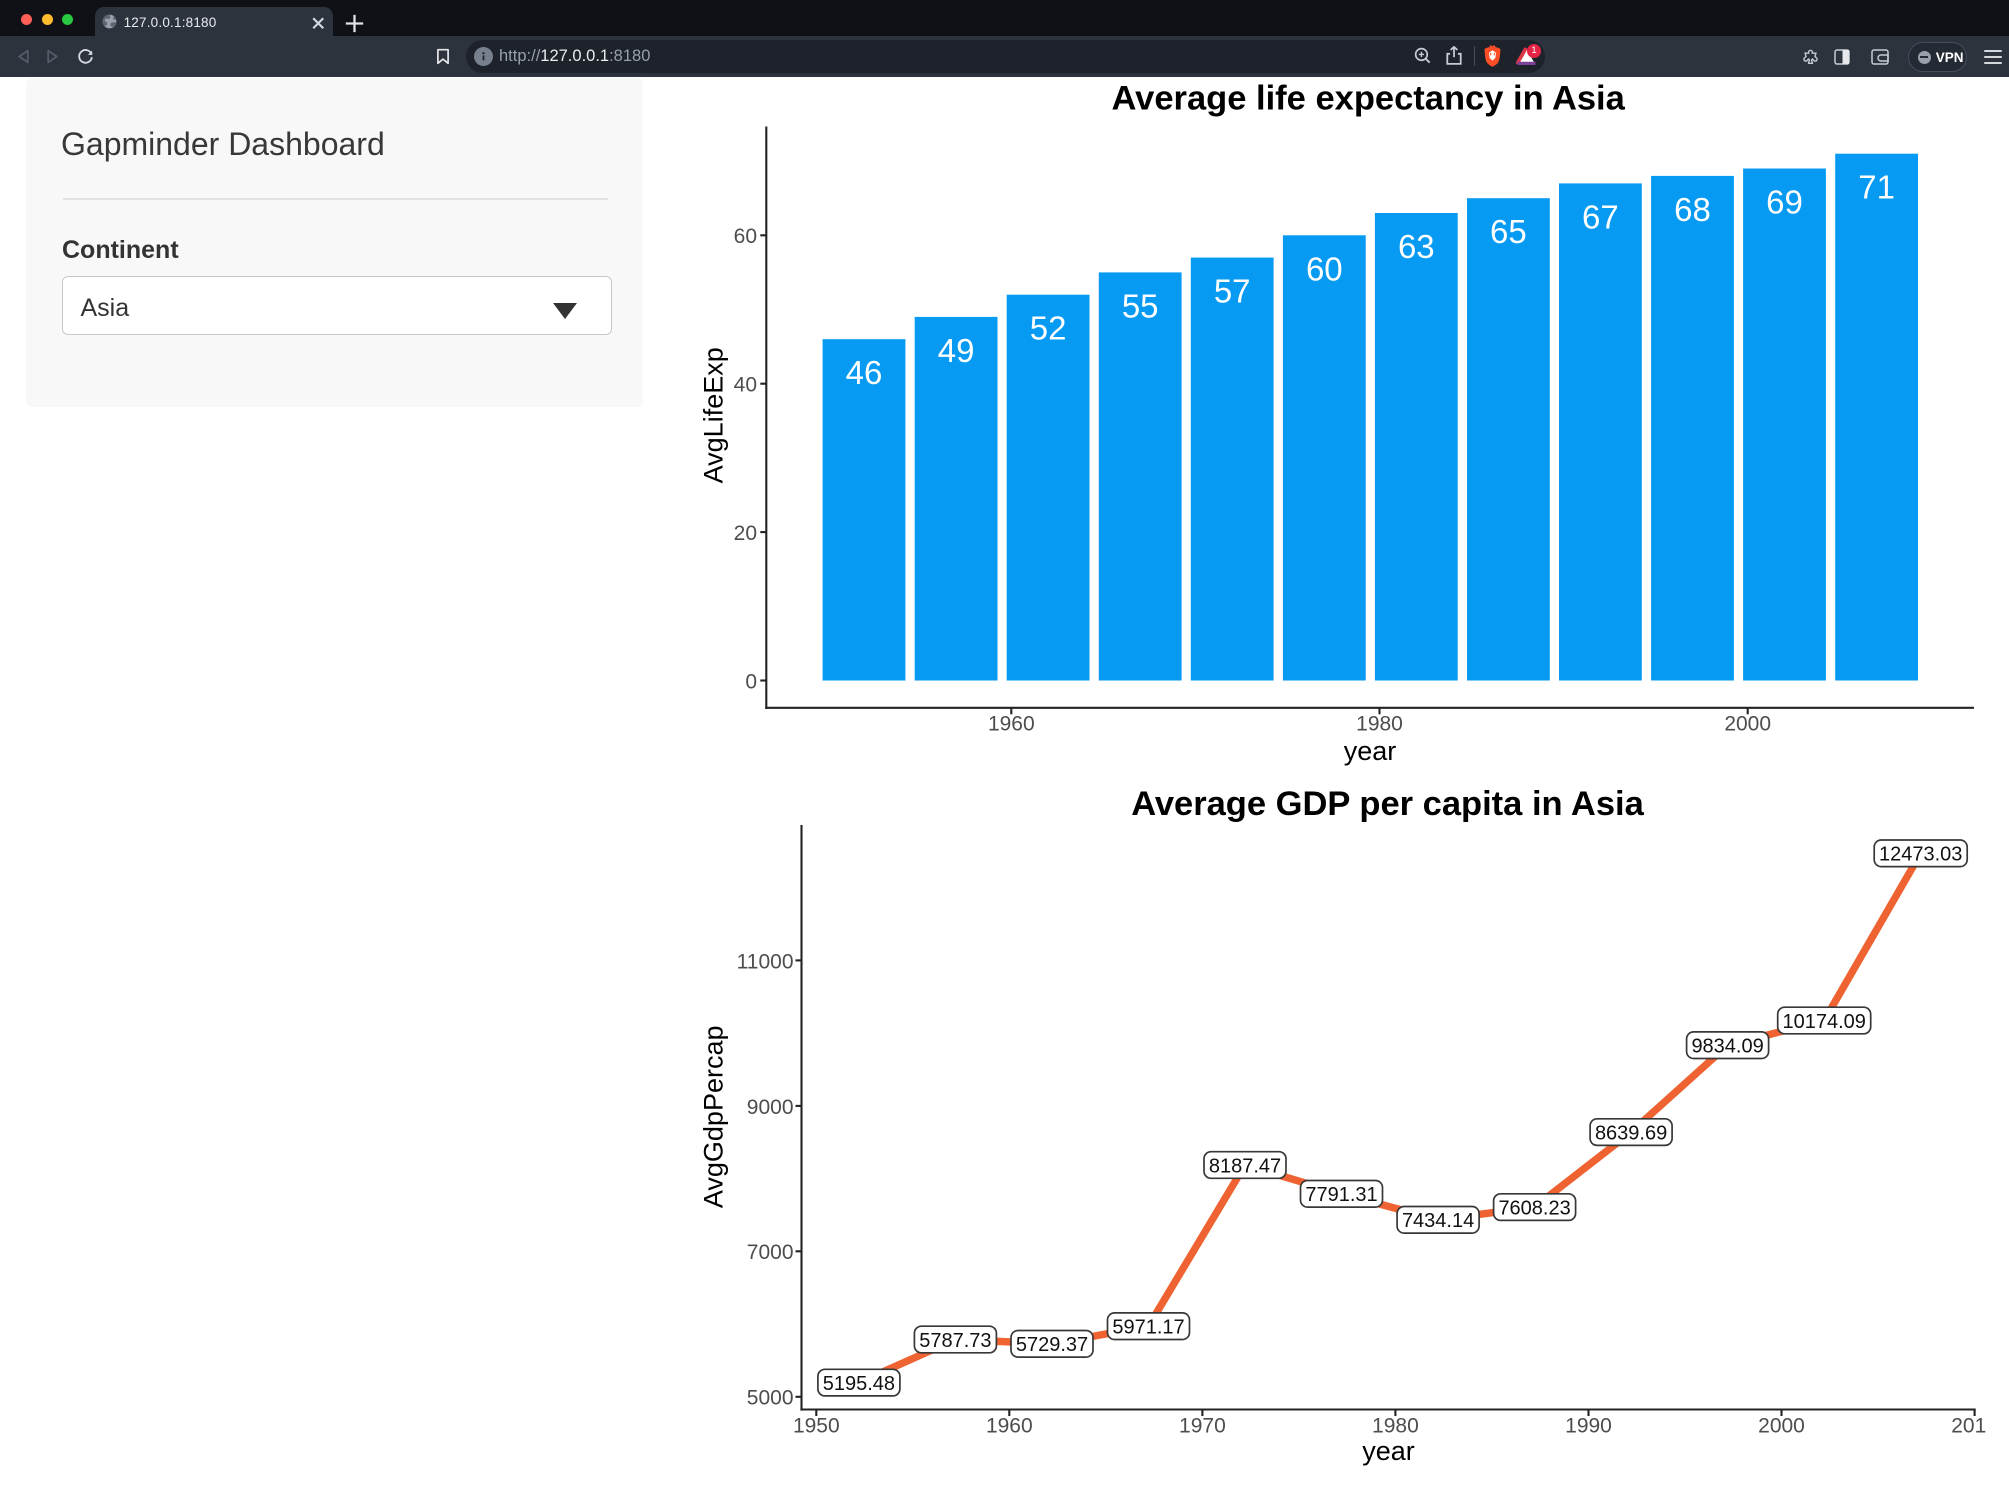  I want to click on svg-text:Average life expectancy in Asi: Average life expectancy in Asia, so click(1369, 98).